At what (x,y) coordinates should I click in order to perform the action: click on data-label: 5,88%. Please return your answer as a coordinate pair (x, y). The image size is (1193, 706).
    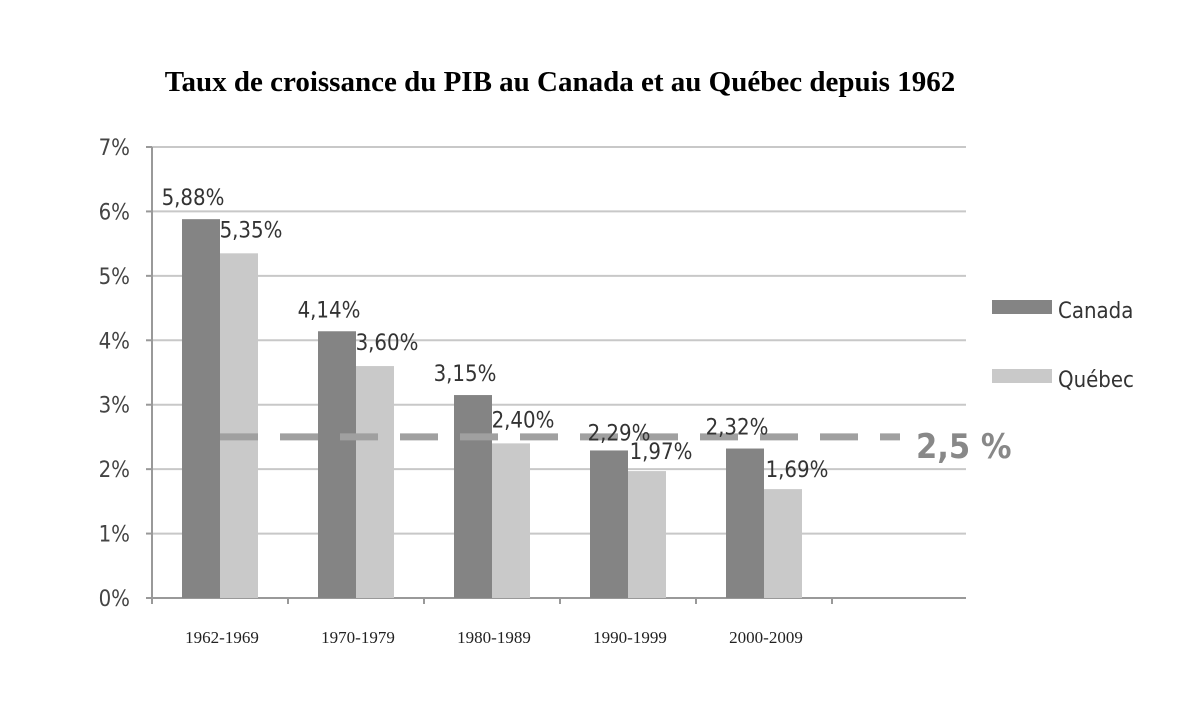
    Looking at the image, I should click on (193, 198).